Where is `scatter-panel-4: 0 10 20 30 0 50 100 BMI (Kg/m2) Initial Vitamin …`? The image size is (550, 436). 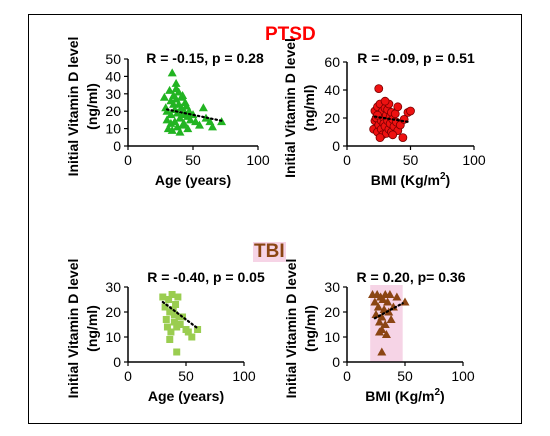
scatter-panel-4: 0 10 20 30 0 50 100 BMI (Kg/m2) Initial Vitamin … is located at coordinates (379, 331).